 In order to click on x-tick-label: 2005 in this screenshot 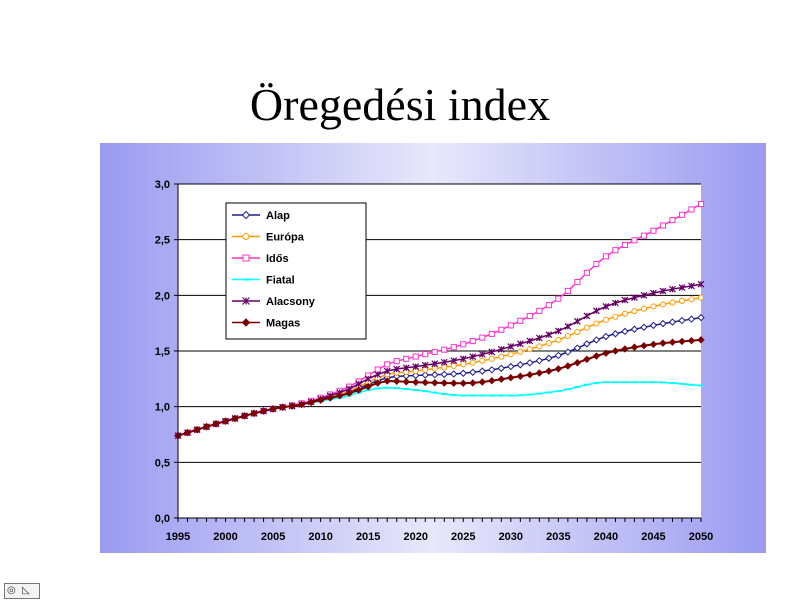, I will do `click(273, 537)`.